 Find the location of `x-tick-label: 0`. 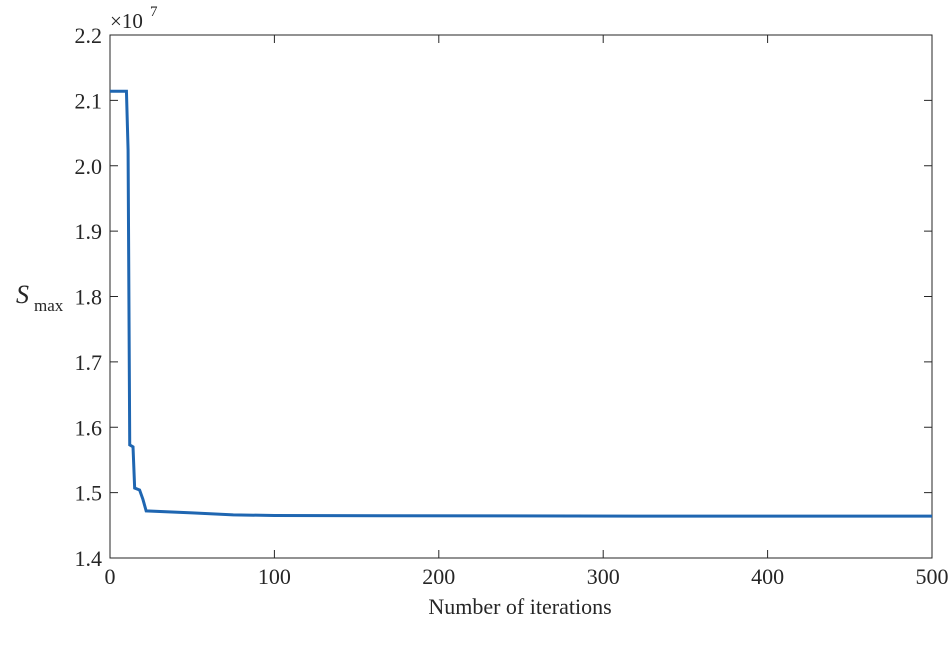

x-tick-label: 0 is located at coordinates (110, 576).